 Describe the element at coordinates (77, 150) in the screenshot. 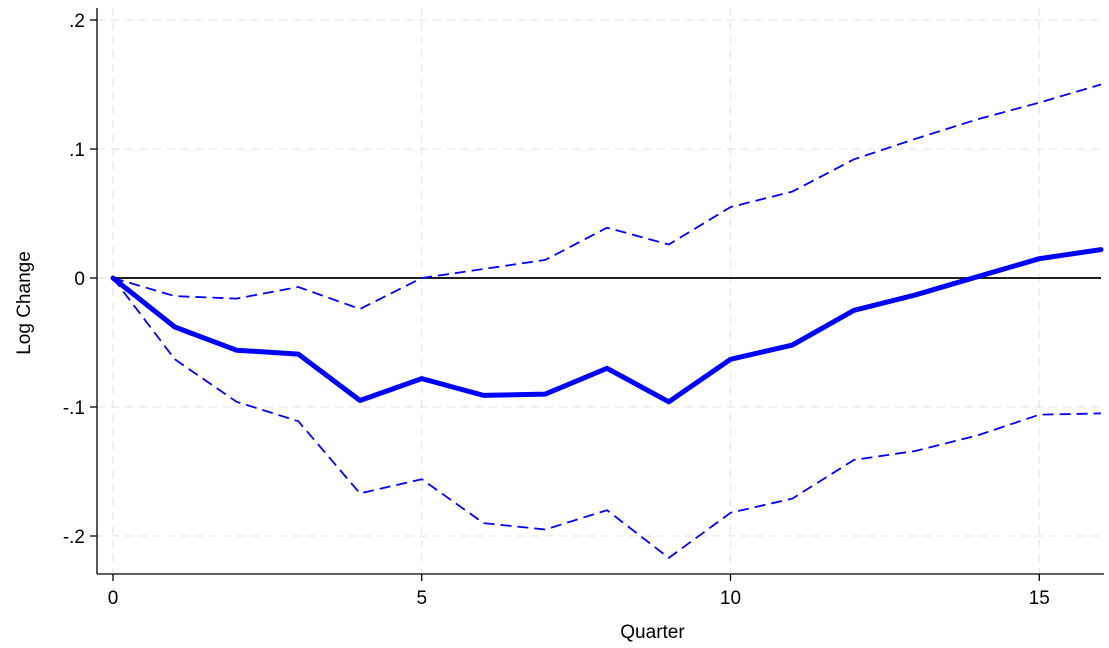

I see `y-tick-label: .1` at that location.